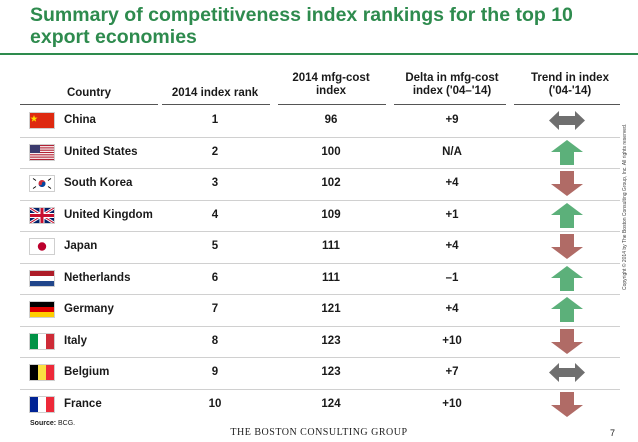 This screenshot has height=442, width=638. Describe the element at coordinates (89, 309) in the screenshot. I see `country-name: Germany` at that location.